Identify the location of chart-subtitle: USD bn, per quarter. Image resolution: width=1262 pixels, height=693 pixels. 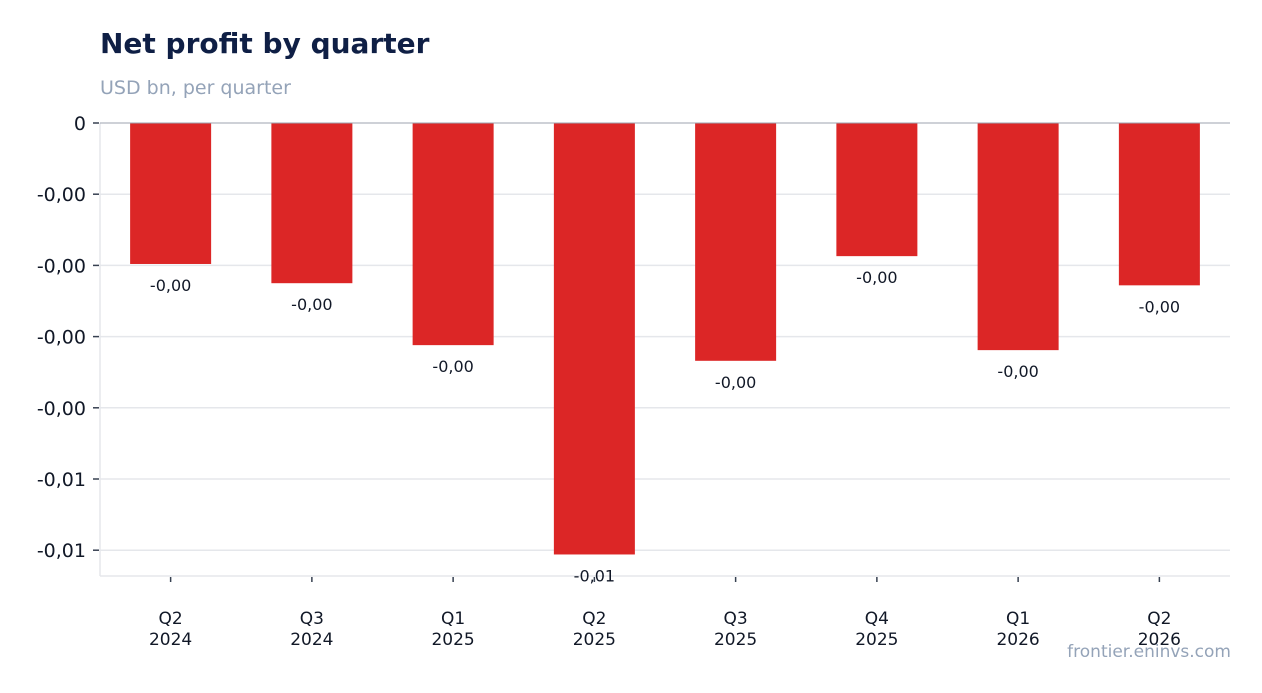
(195, 88).